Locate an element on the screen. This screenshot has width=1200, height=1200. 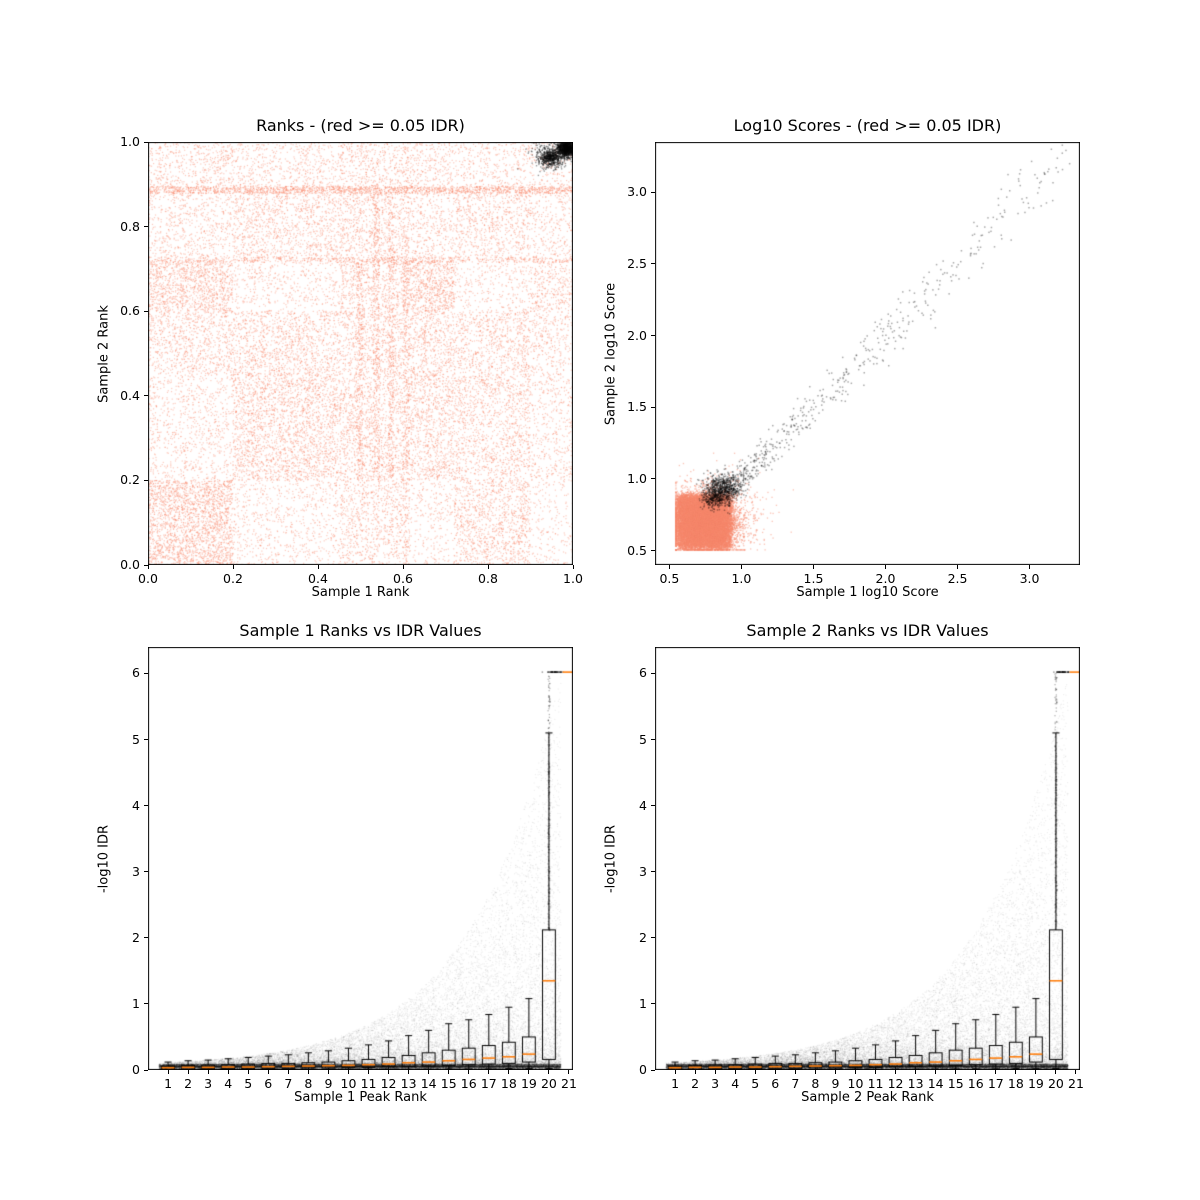
y-tick-label: 4 is located at coordinates (643, 805).